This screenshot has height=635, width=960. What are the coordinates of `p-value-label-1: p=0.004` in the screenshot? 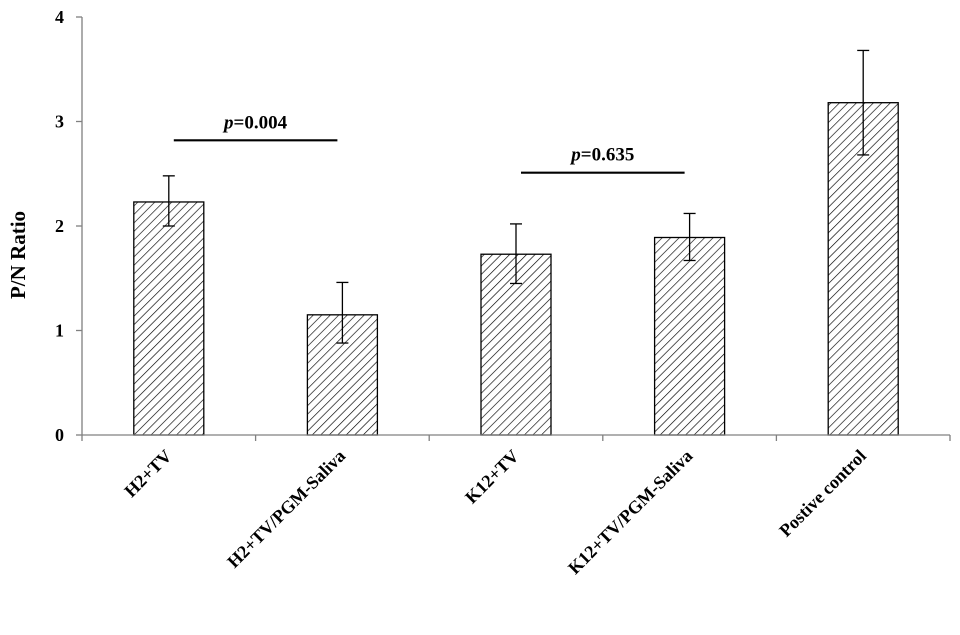 It's located at (255, 122).